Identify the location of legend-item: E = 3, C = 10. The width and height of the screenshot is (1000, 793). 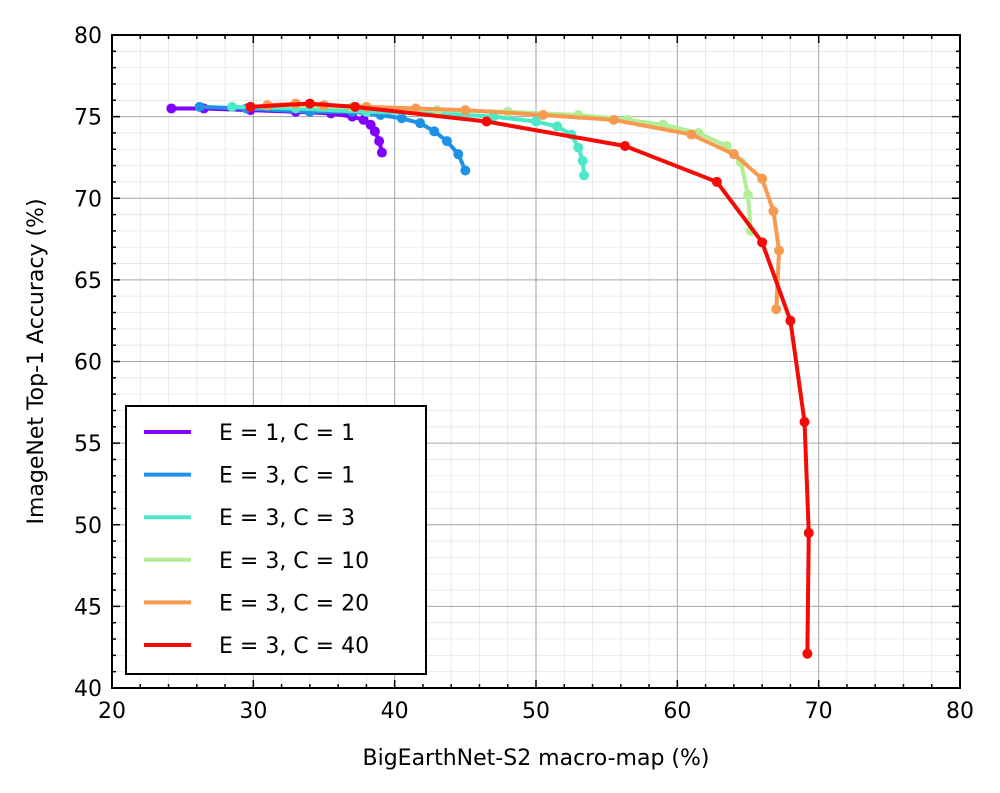
(256, 561).